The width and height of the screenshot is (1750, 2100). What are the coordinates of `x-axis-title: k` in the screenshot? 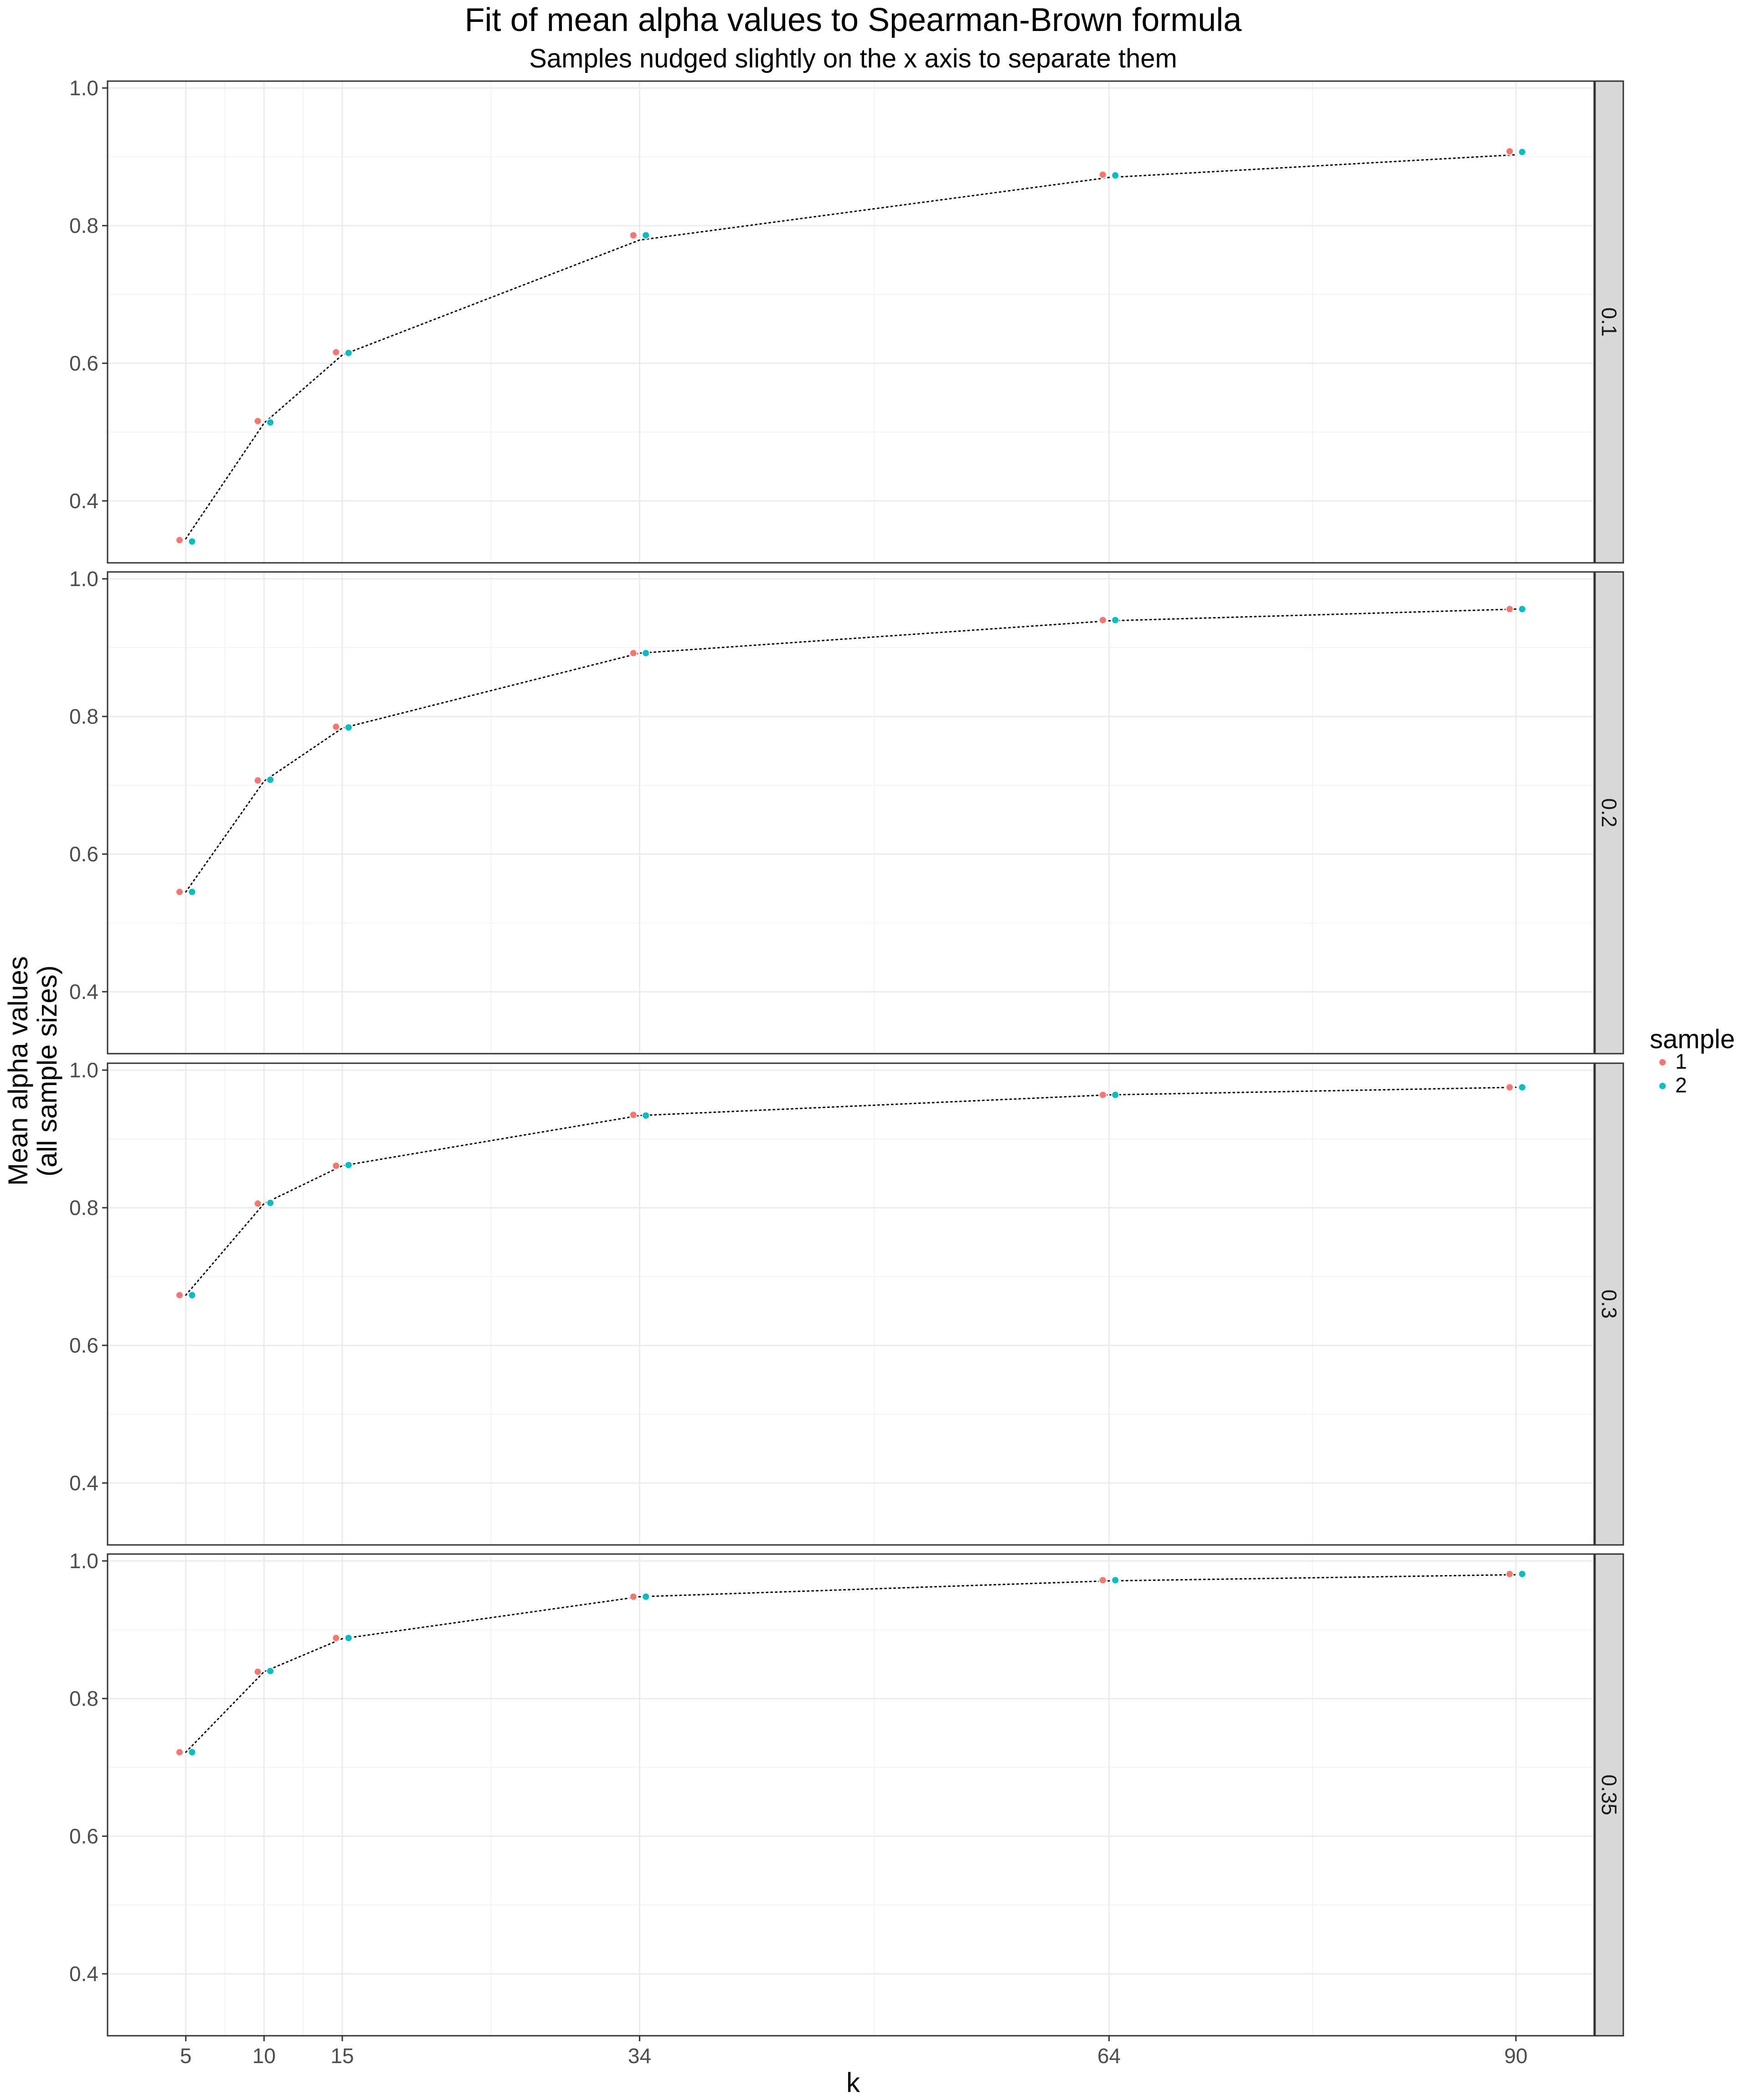 It's located at (853, 2083).